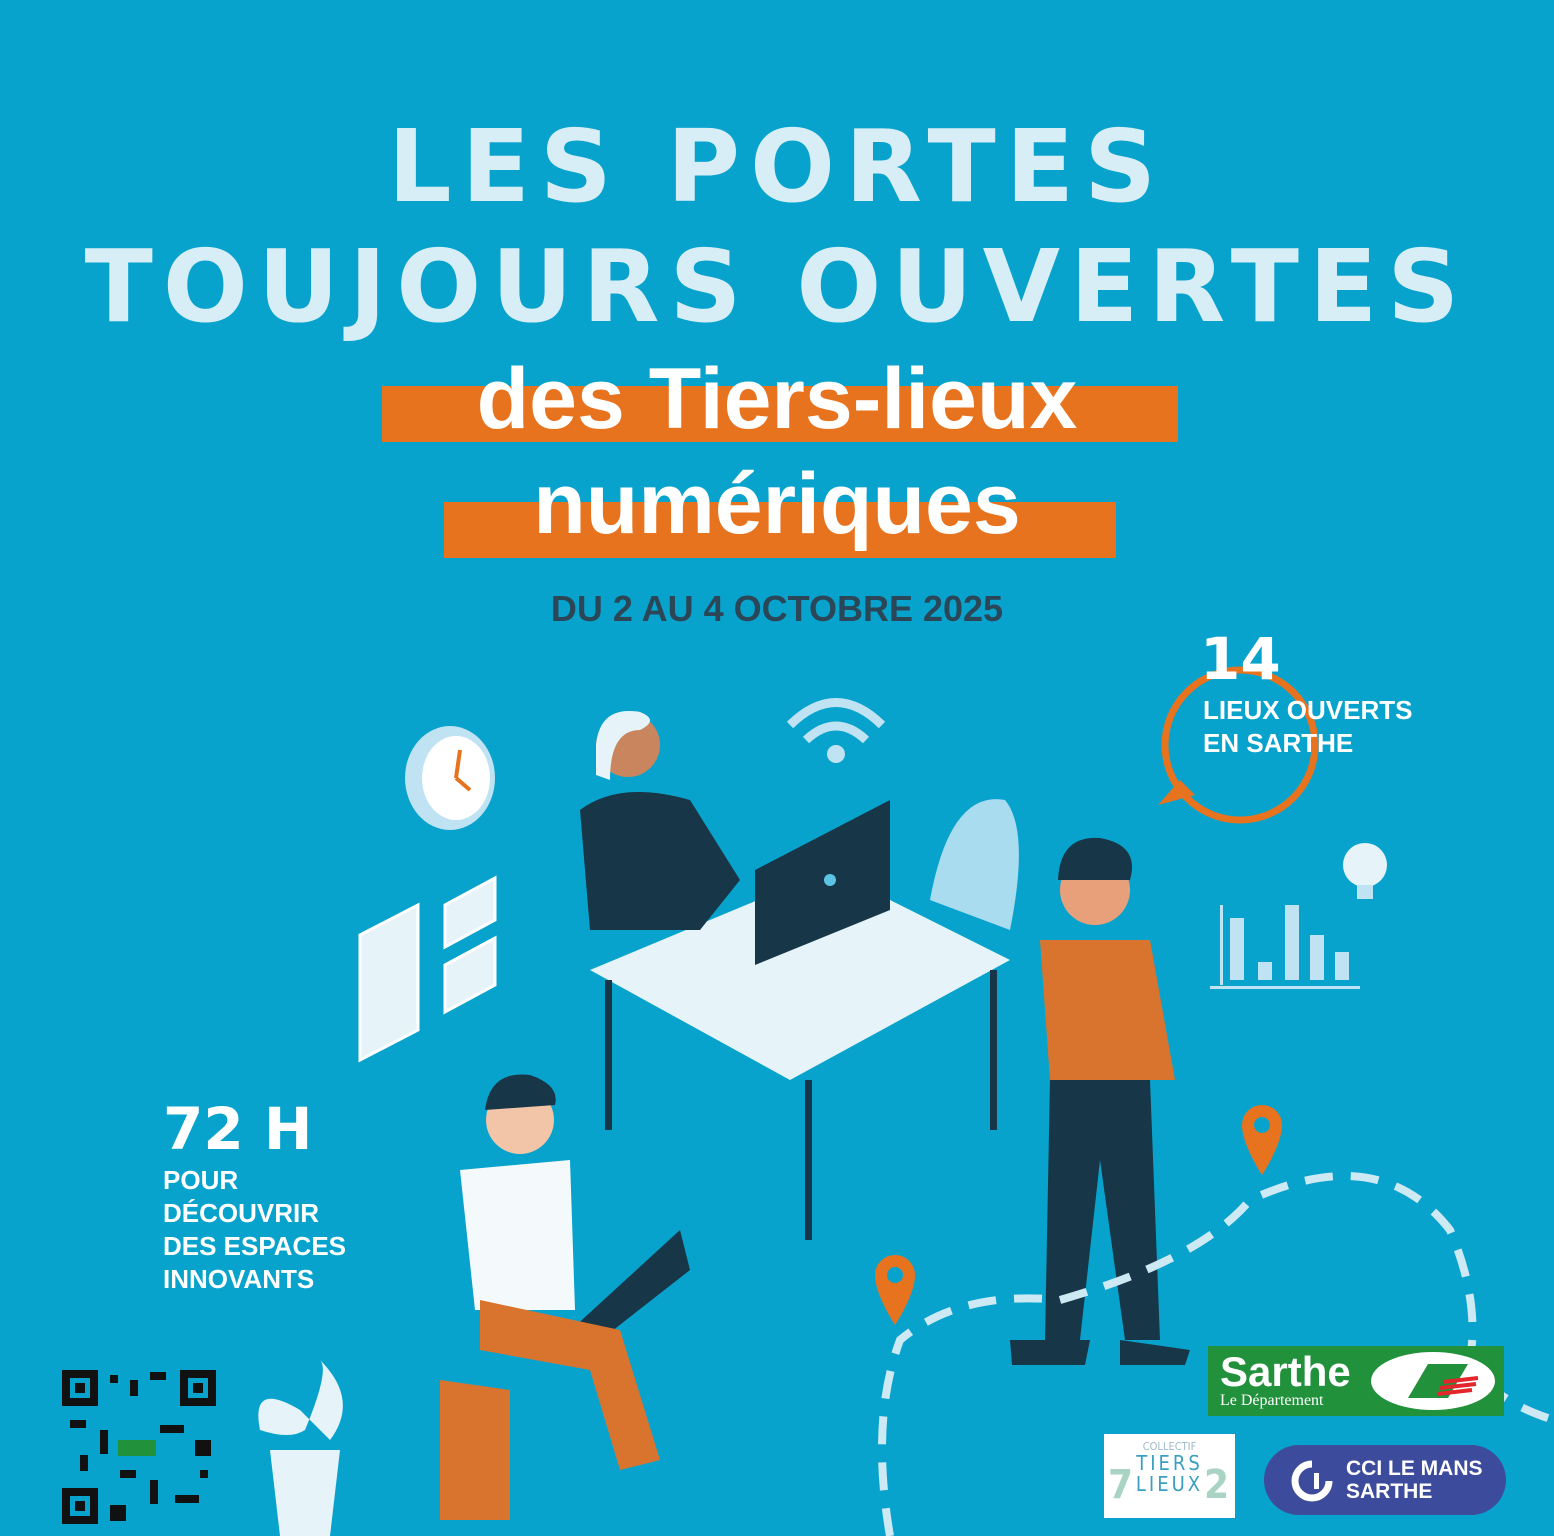 The width and height of the screenshot is (1554, 1536). I want to click on tiers-logo-left: 7, so click(1121, 1485).